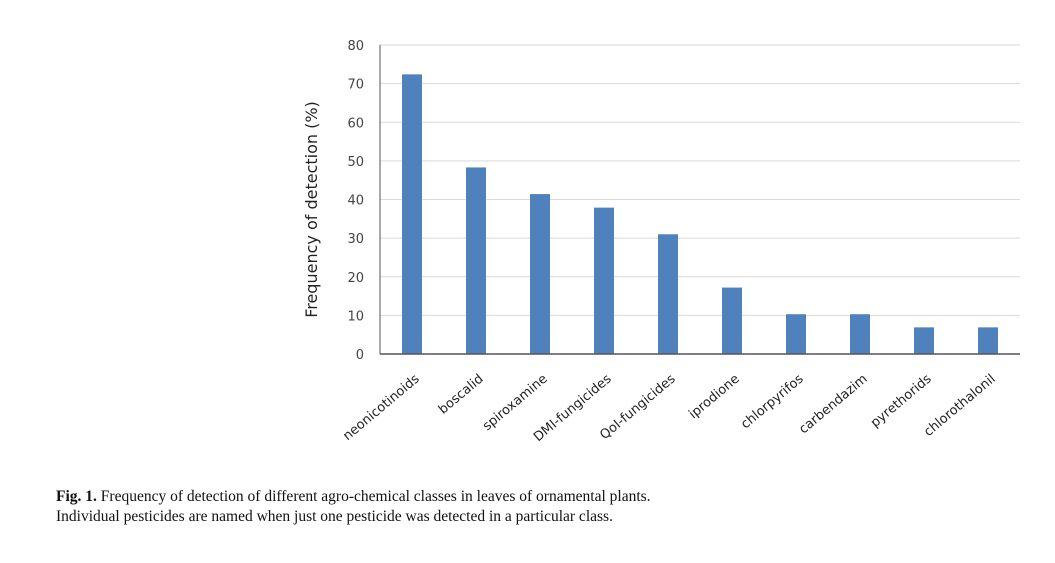 The image size is (1055, 563). I want to click on y-tick-label: 80, so click(355, 46).